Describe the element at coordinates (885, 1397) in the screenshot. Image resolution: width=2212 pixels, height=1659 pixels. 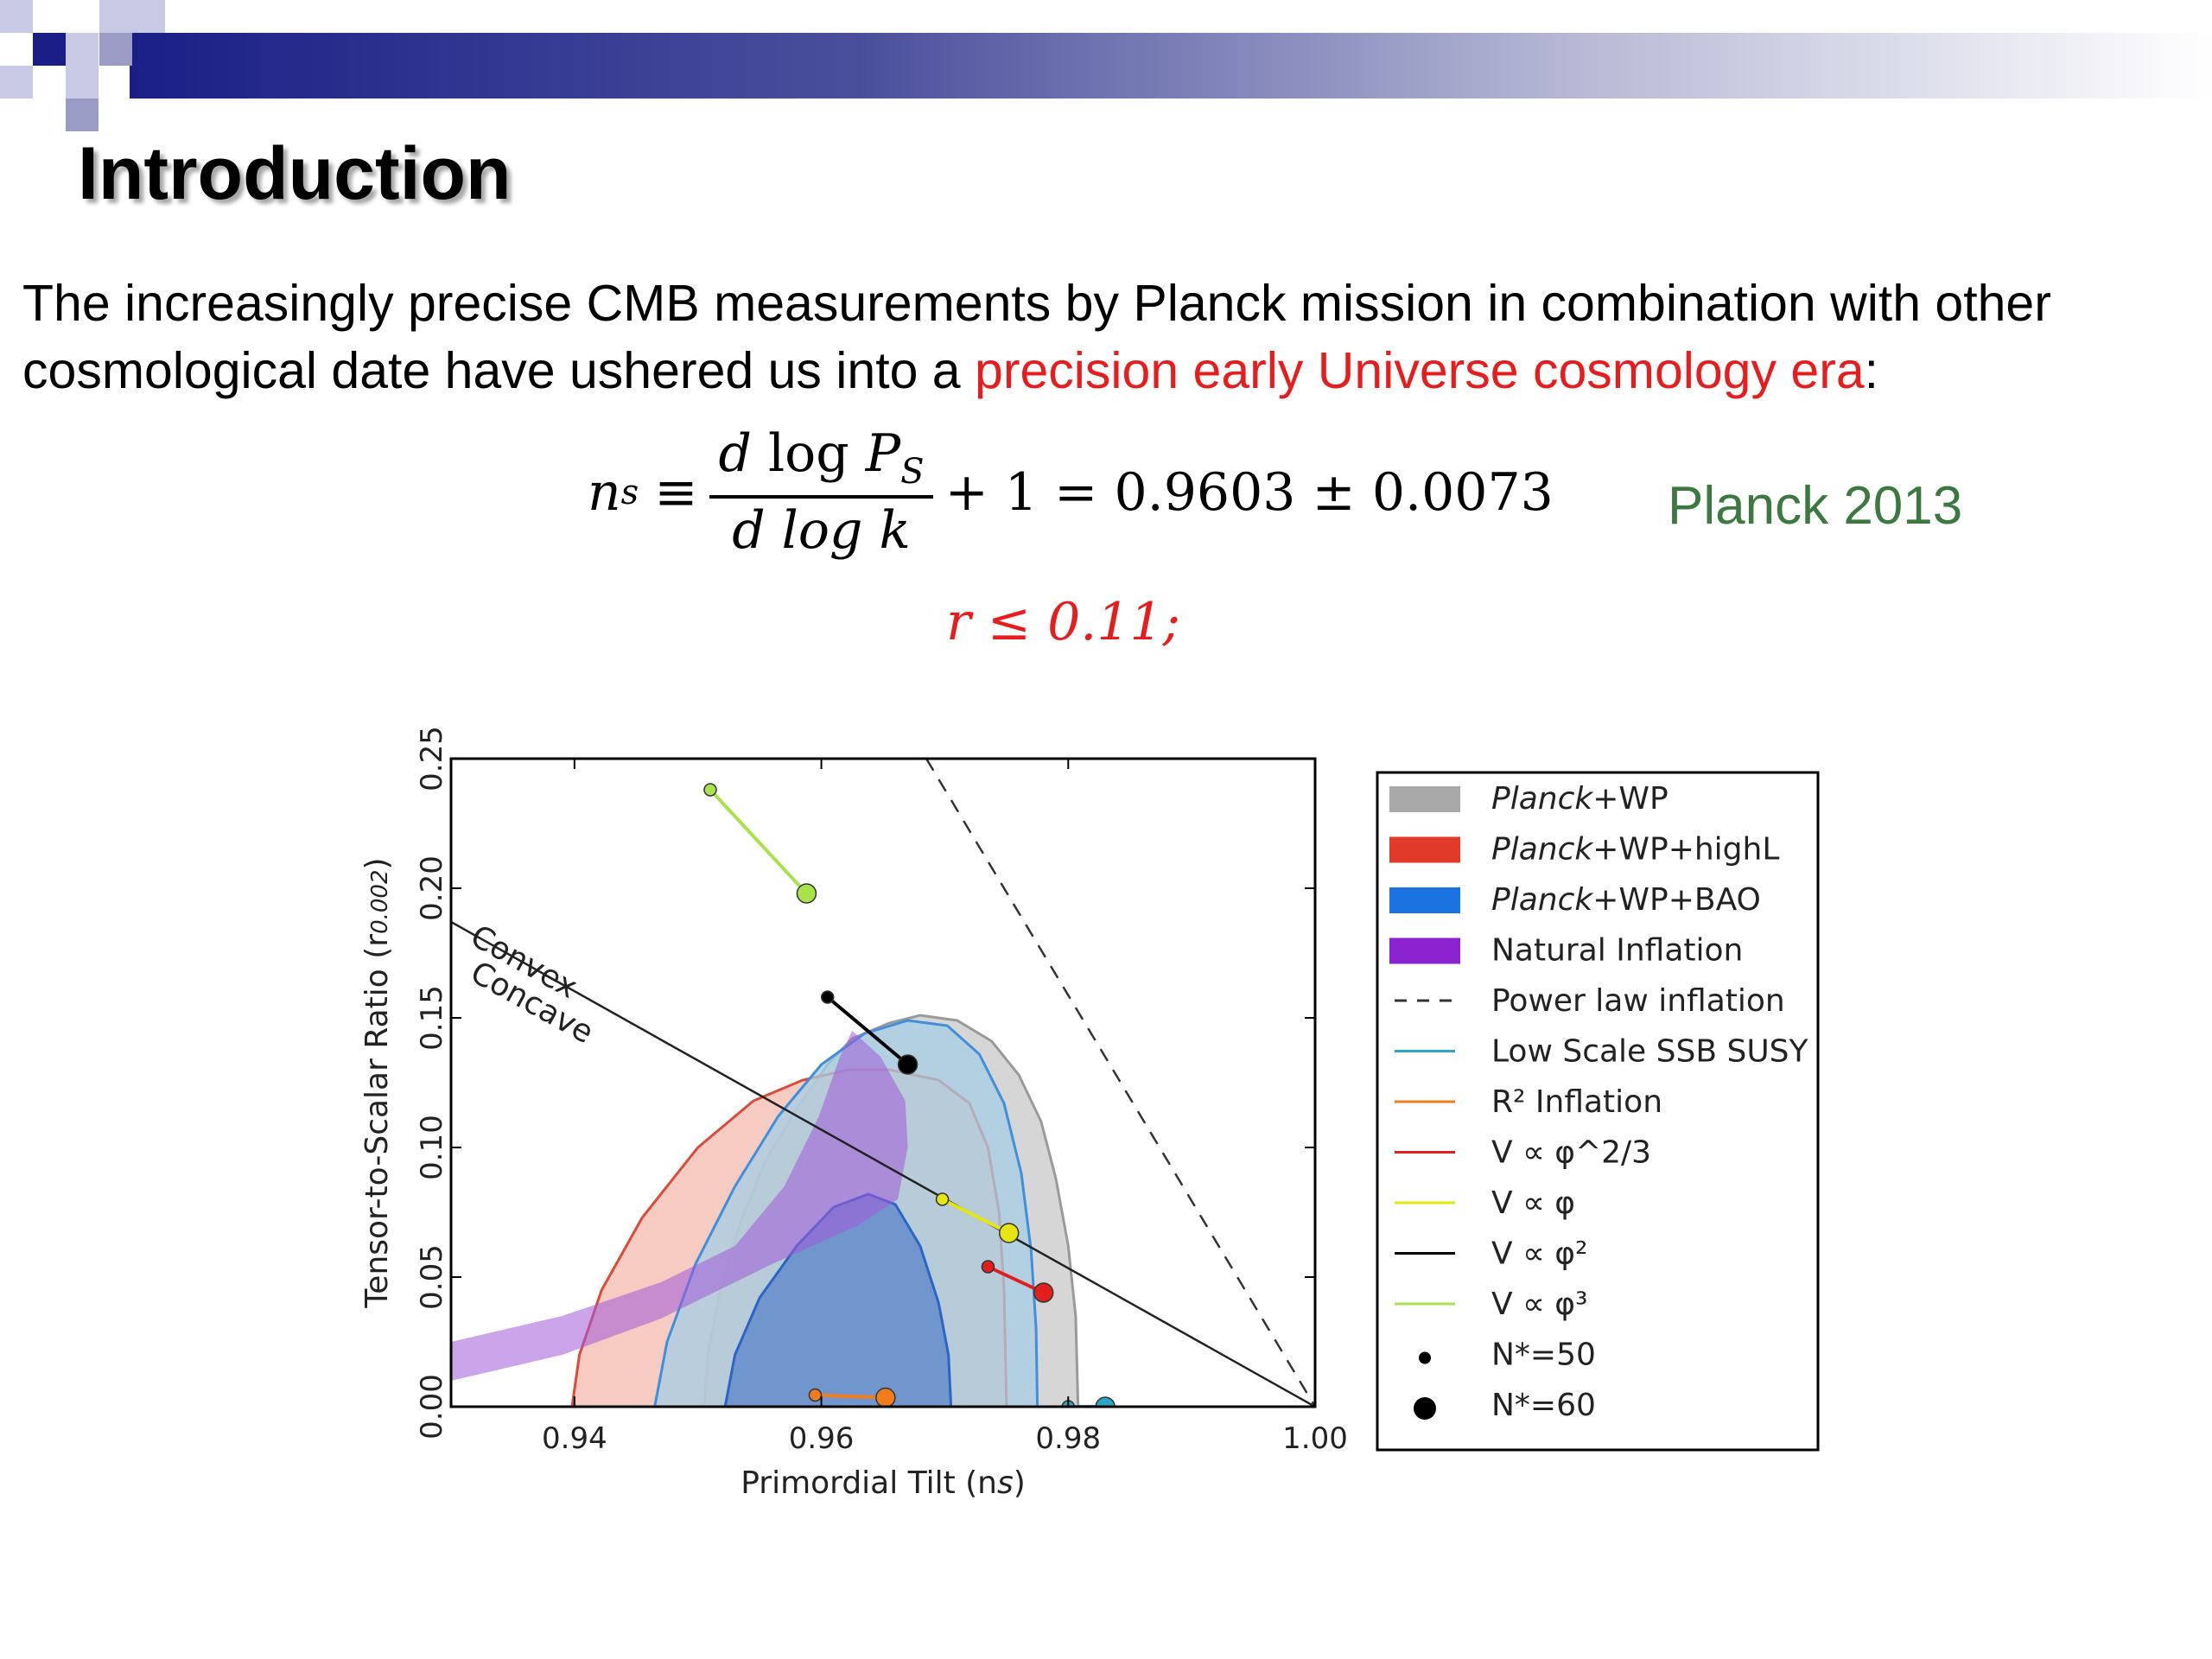
I see `point-R2-N60` at that location.